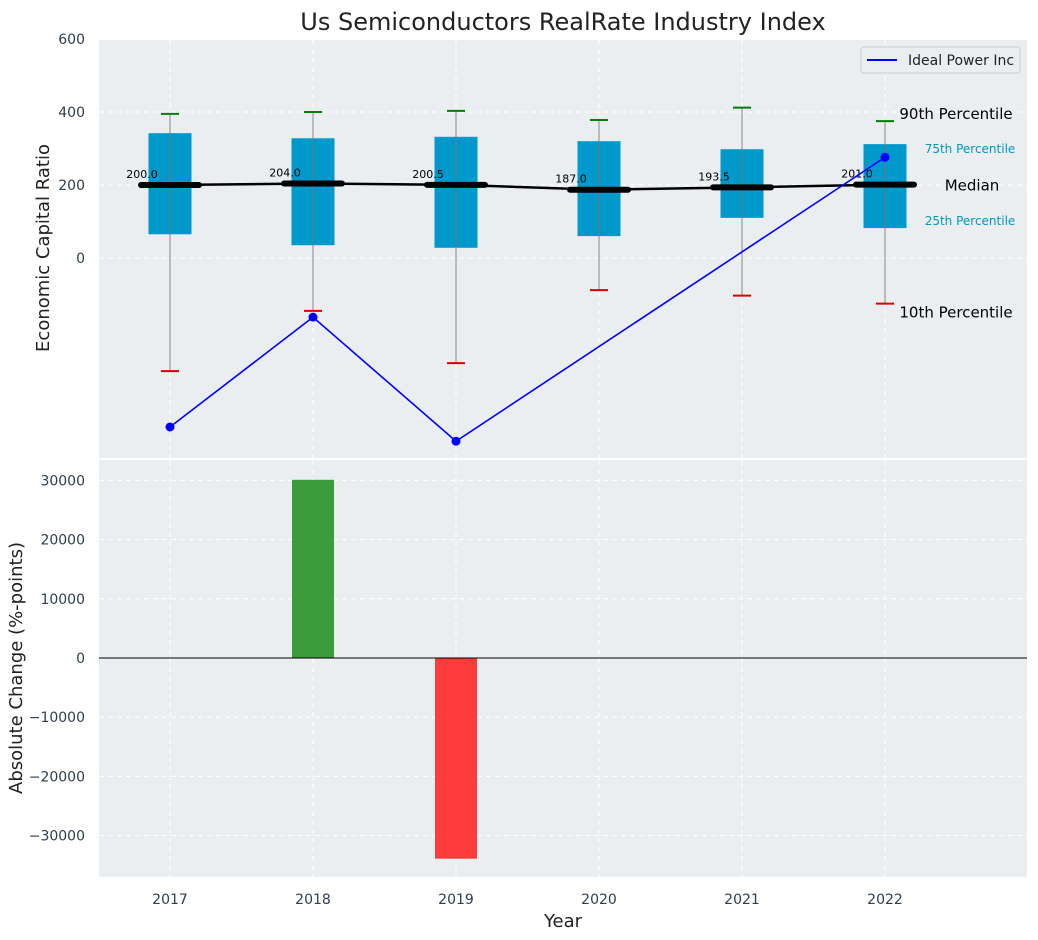 This screenshot has height=940, width=1038. Describe the element at coordinates (972, 186) in the screenshot. I see `label-median: Median` at that location.